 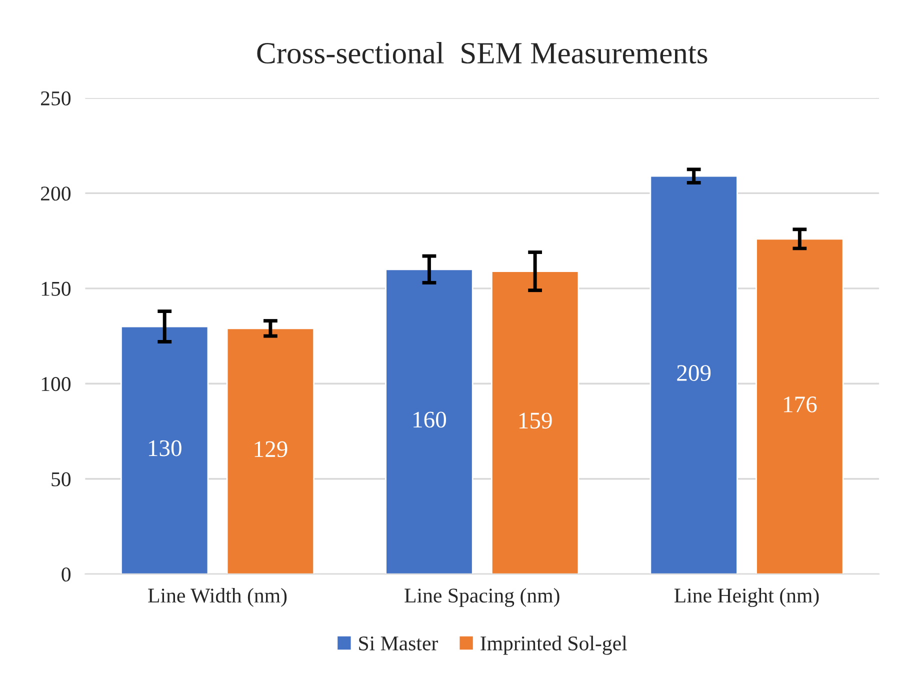 I want to click on x-tick-label: Line Spacing (nm), so click(x=482, y=597).